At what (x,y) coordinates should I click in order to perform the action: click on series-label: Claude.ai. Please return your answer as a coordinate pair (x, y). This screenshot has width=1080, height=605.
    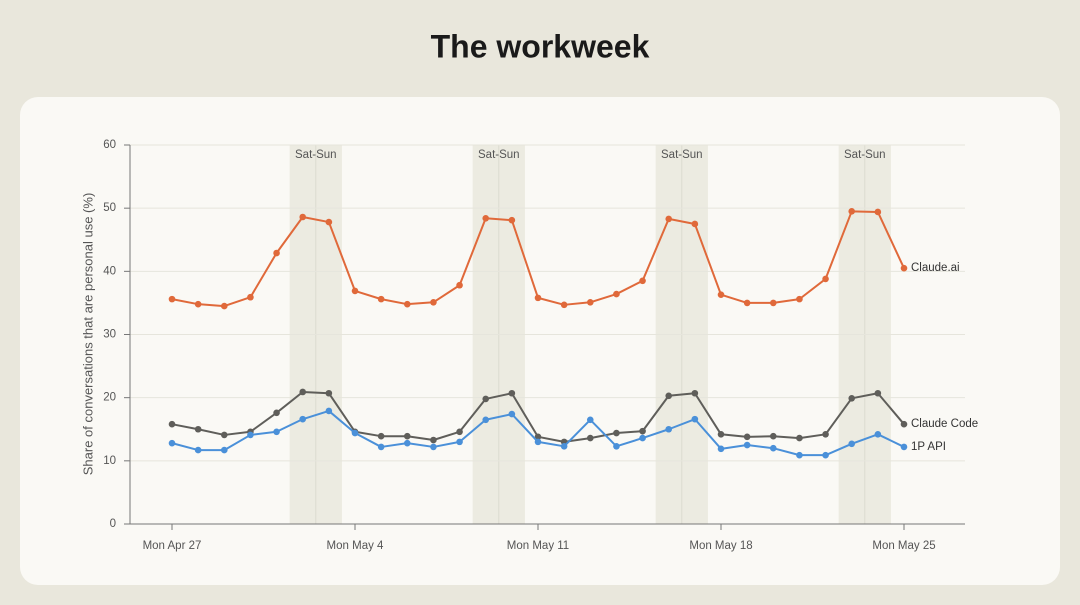
    Looking at the image, I should click on (935, 268).